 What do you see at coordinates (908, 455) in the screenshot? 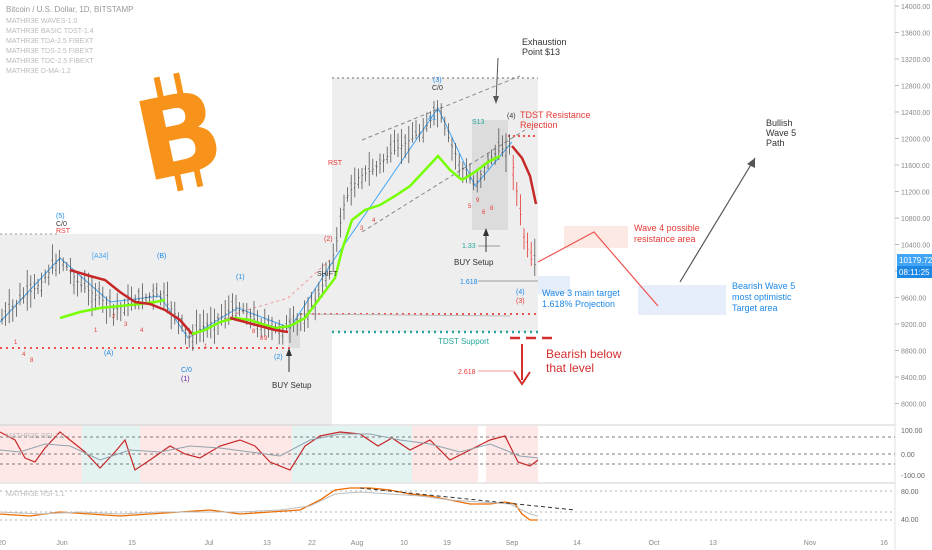
I see `rei-axis-0: 0.00` at bounding box center [908, 455].